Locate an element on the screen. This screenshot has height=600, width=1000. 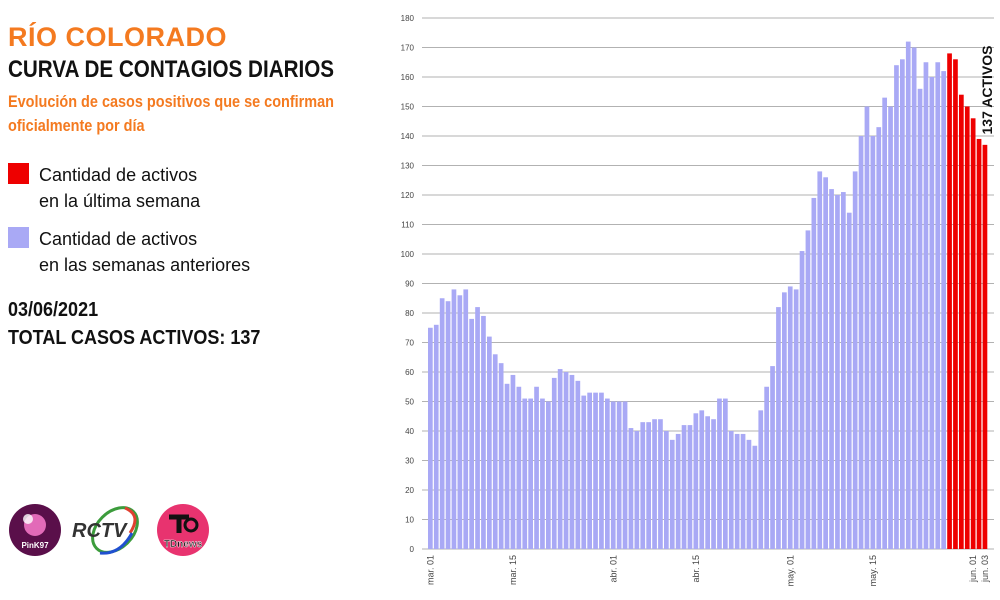
y-tick-label: 170 is located at coordinates (408, 48).